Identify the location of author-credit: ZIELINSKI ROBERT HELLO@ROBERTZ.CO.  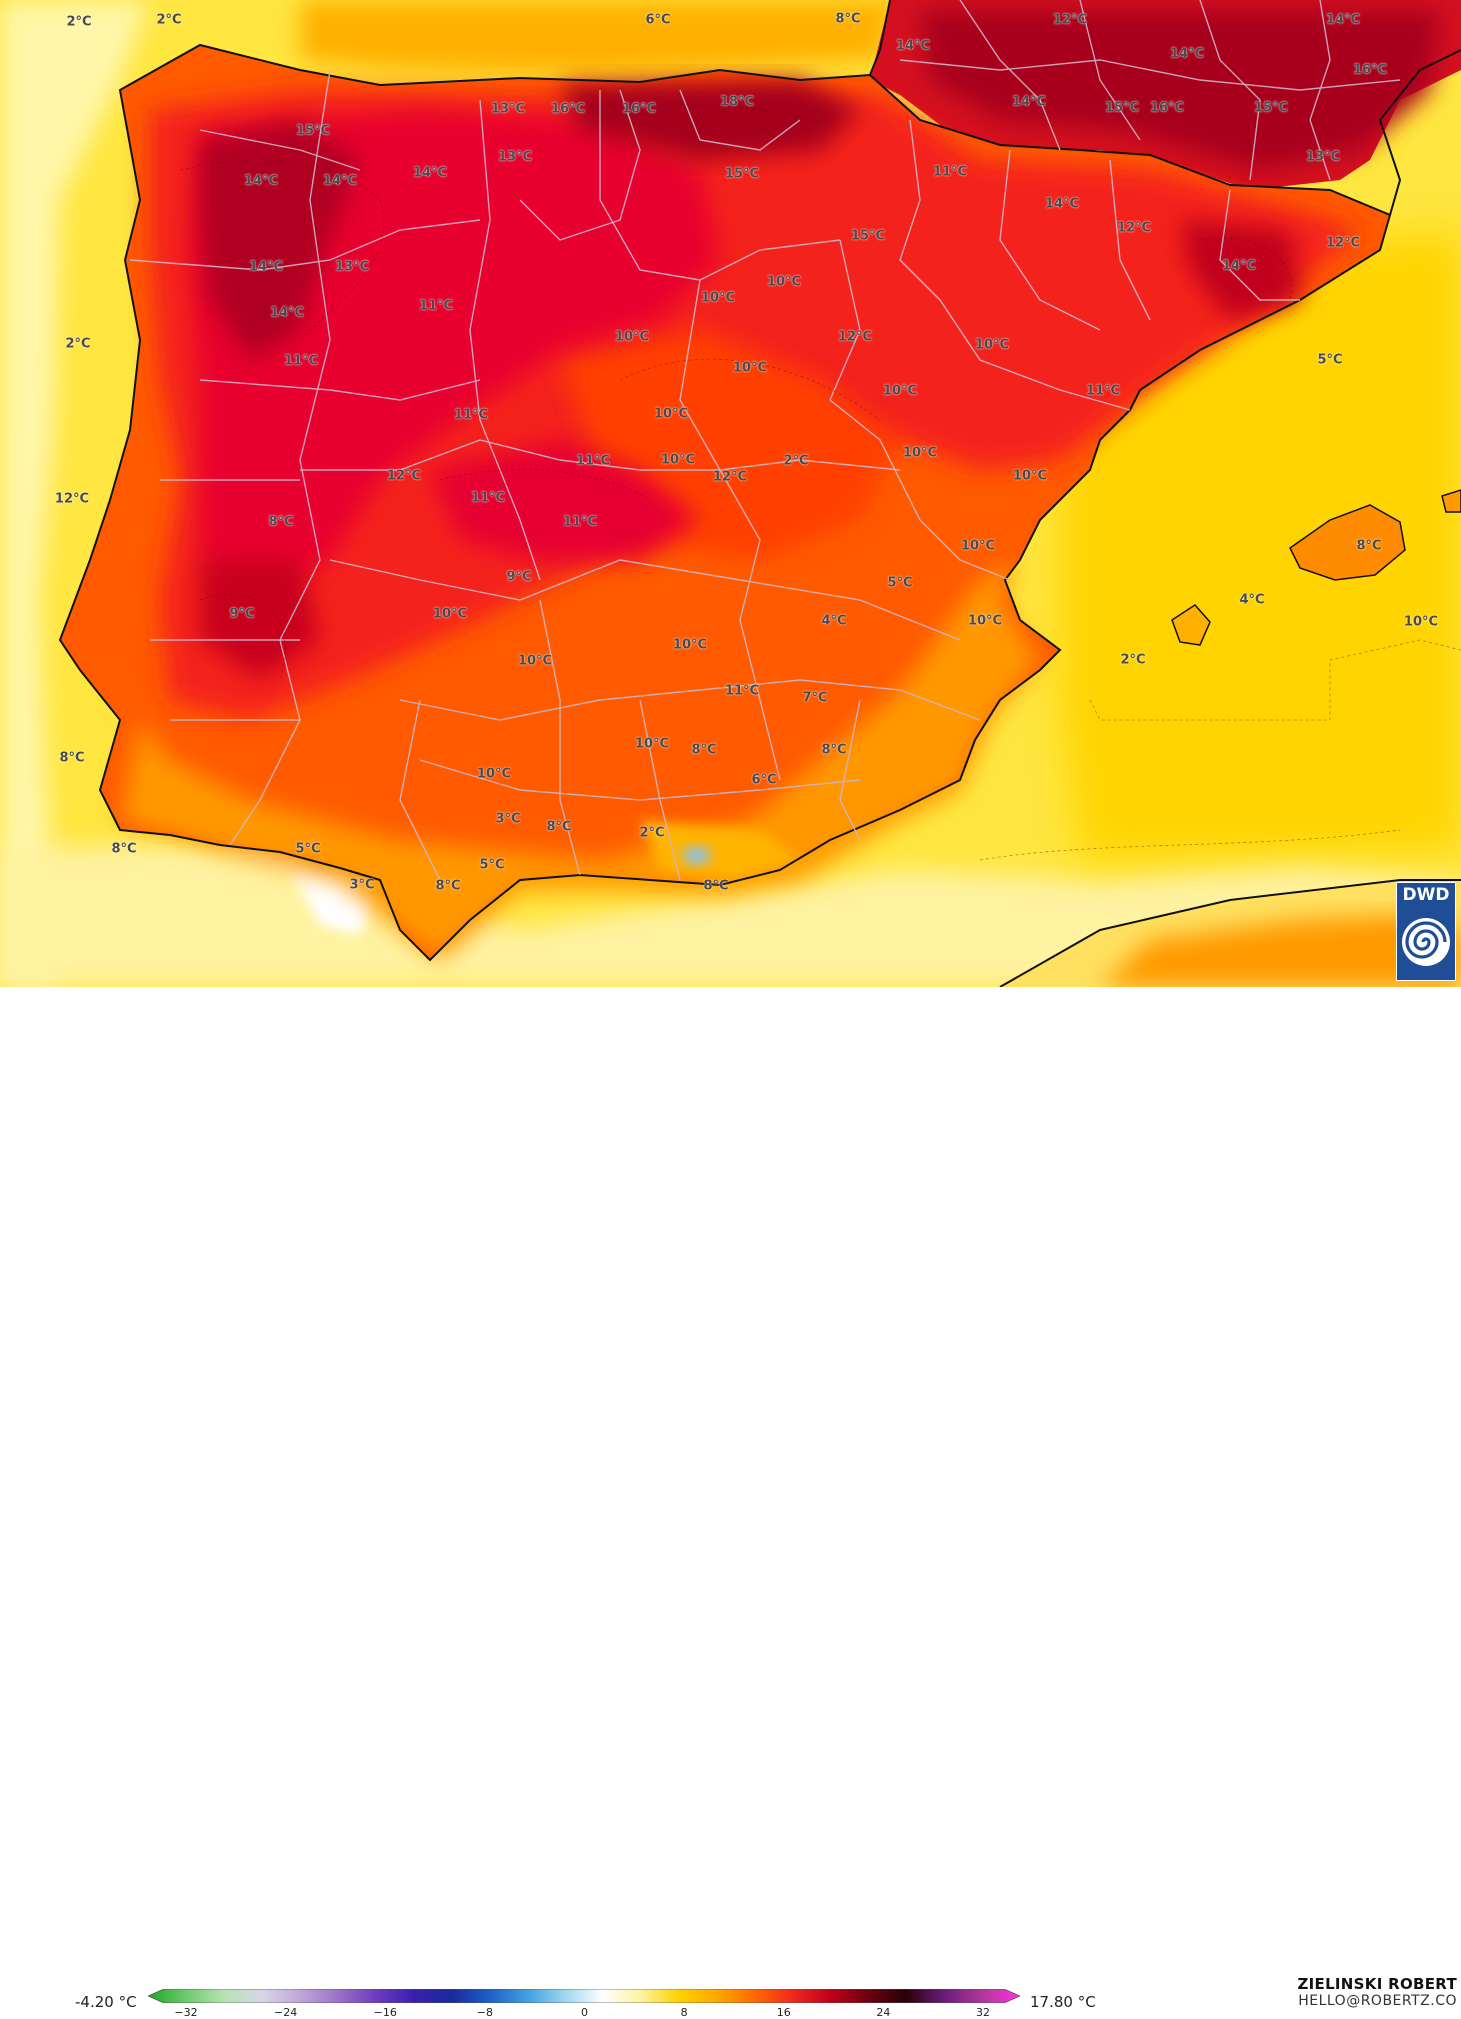
(1377, 1992).